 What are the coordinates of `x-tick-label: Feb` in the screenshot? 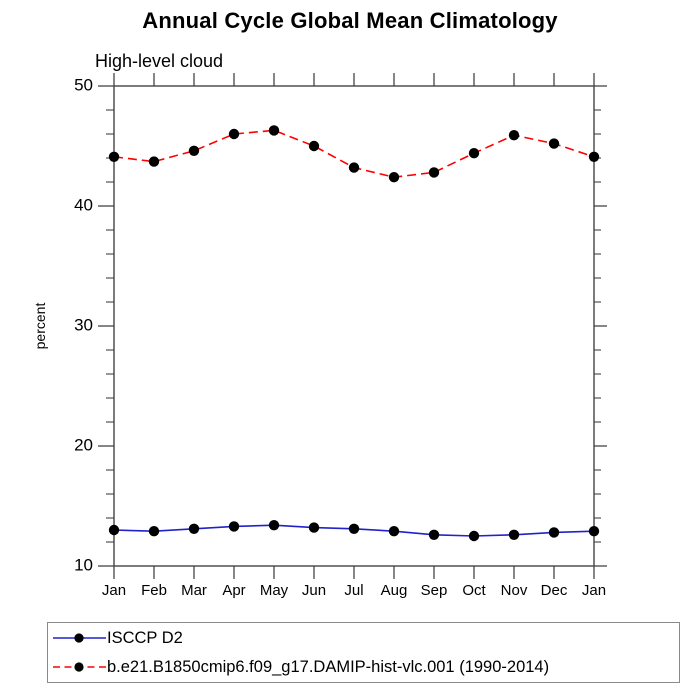 It's located at (154, 590).